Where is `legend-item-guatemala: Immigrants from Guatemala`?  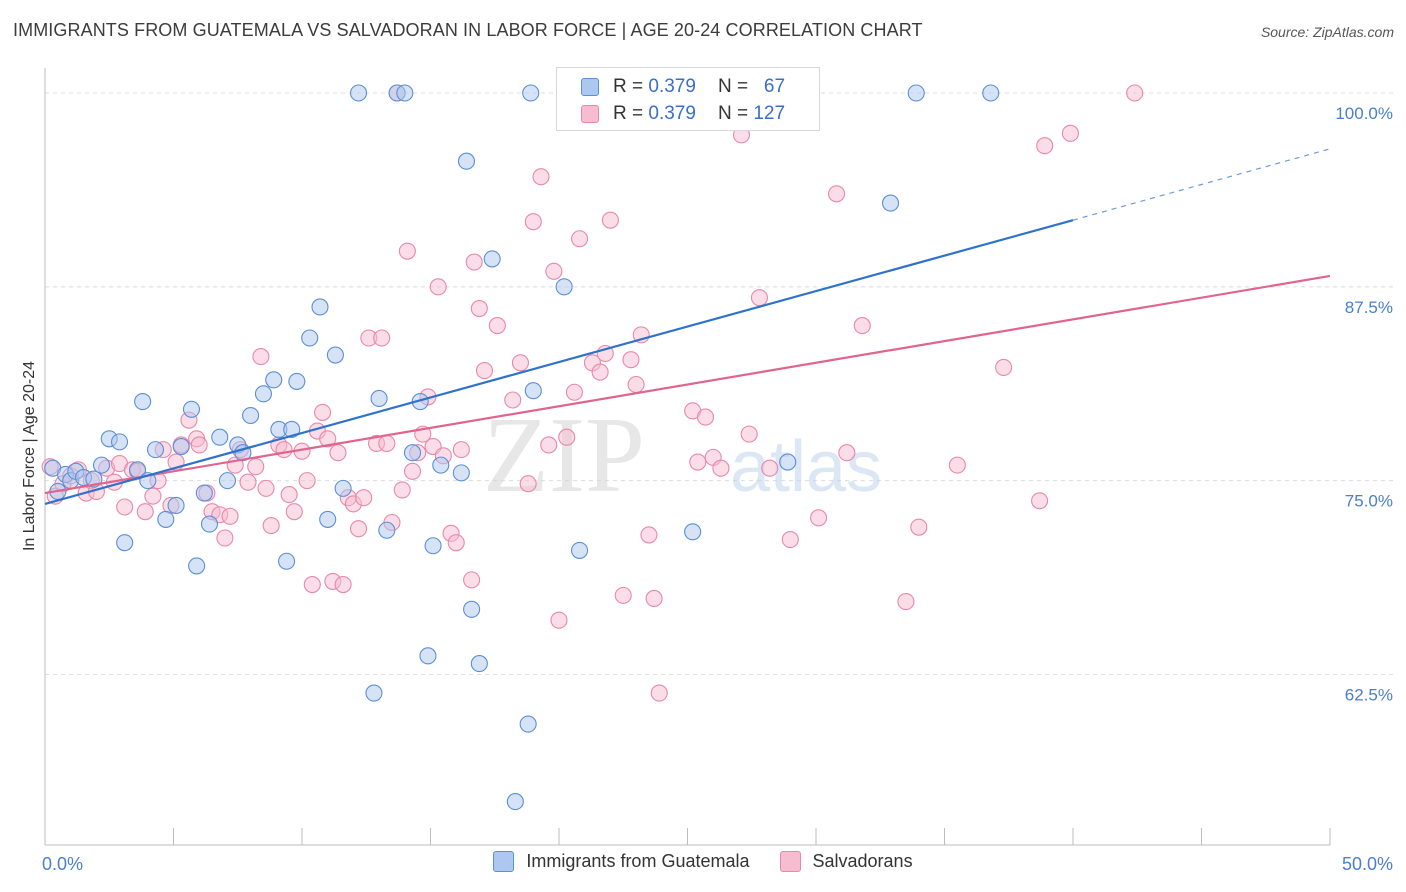 legend-item-guatemala: Immigrants from Guatemala is located at coordinates (621, 861).